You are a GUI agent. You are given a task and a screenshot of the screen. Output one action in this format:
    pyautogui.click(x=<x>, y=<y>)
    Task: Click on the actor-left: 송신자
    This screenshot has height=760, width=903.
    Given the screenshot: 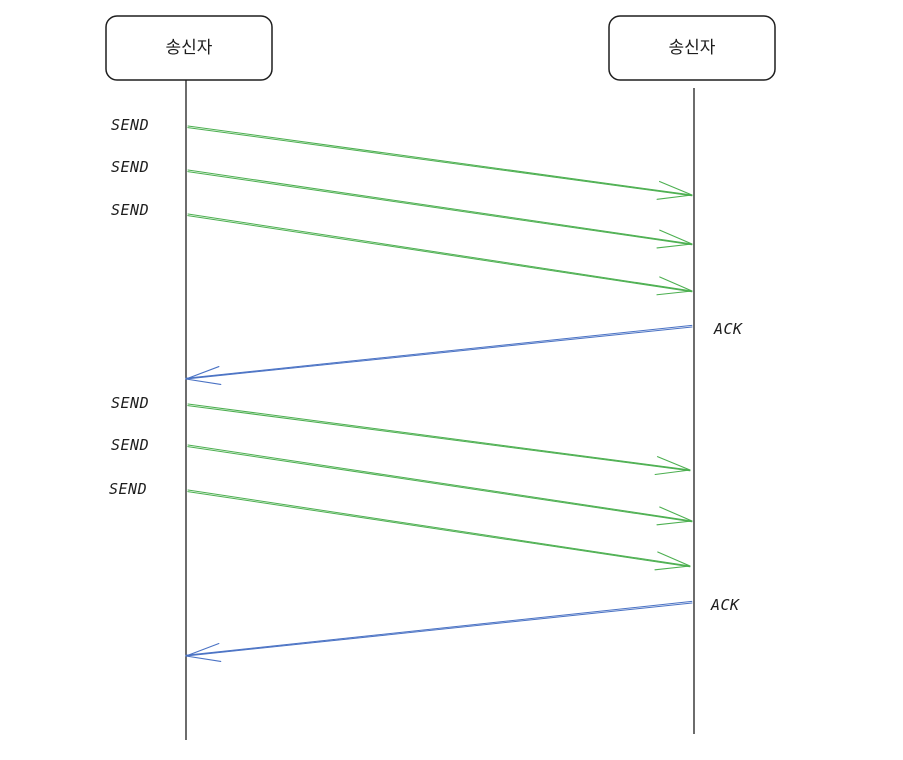 What is the action you would take?
    pyautogui.click(x=189, y=48)
    